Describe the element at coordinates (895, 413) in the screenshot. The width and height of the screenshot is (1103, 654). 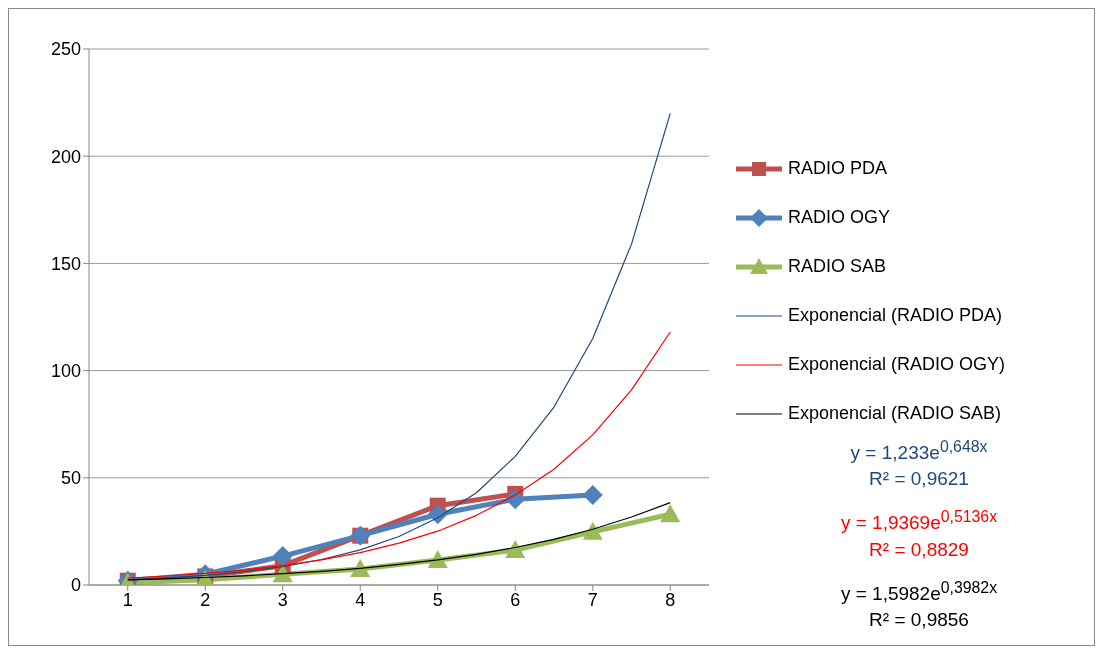
I see `legend-label: Exponencial (RADIO SAB)` at that location.